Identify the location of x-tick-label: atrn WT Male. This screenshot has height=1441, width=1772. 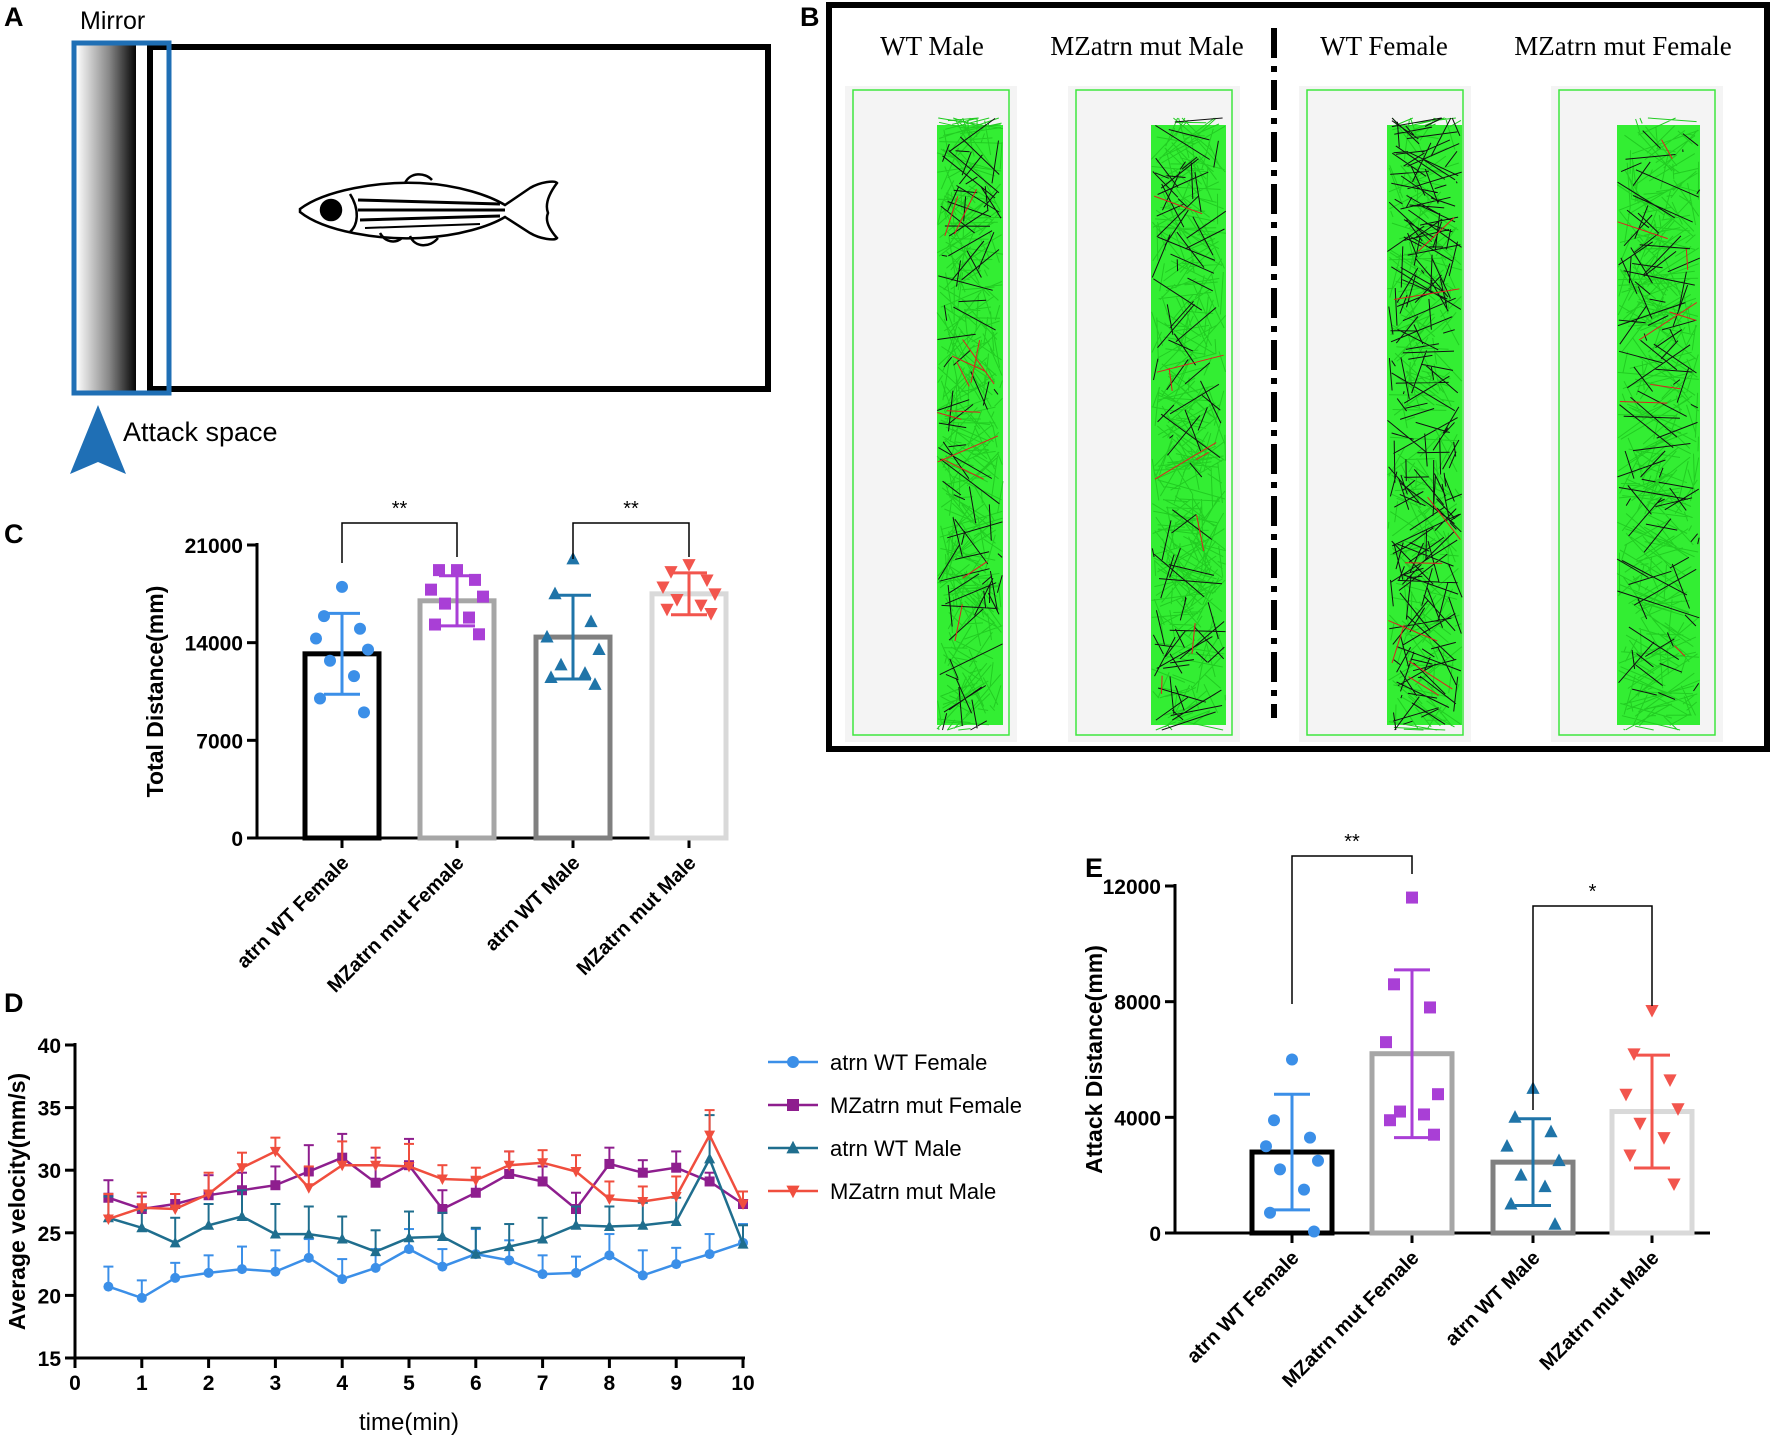
(533, 904).